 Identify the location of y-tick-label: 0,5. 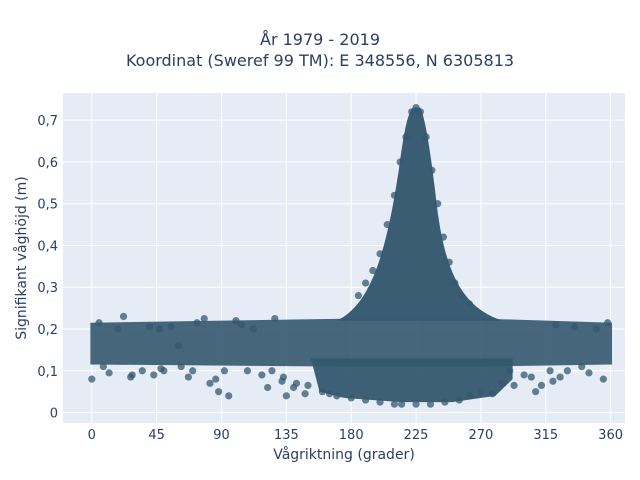
(47, 205).